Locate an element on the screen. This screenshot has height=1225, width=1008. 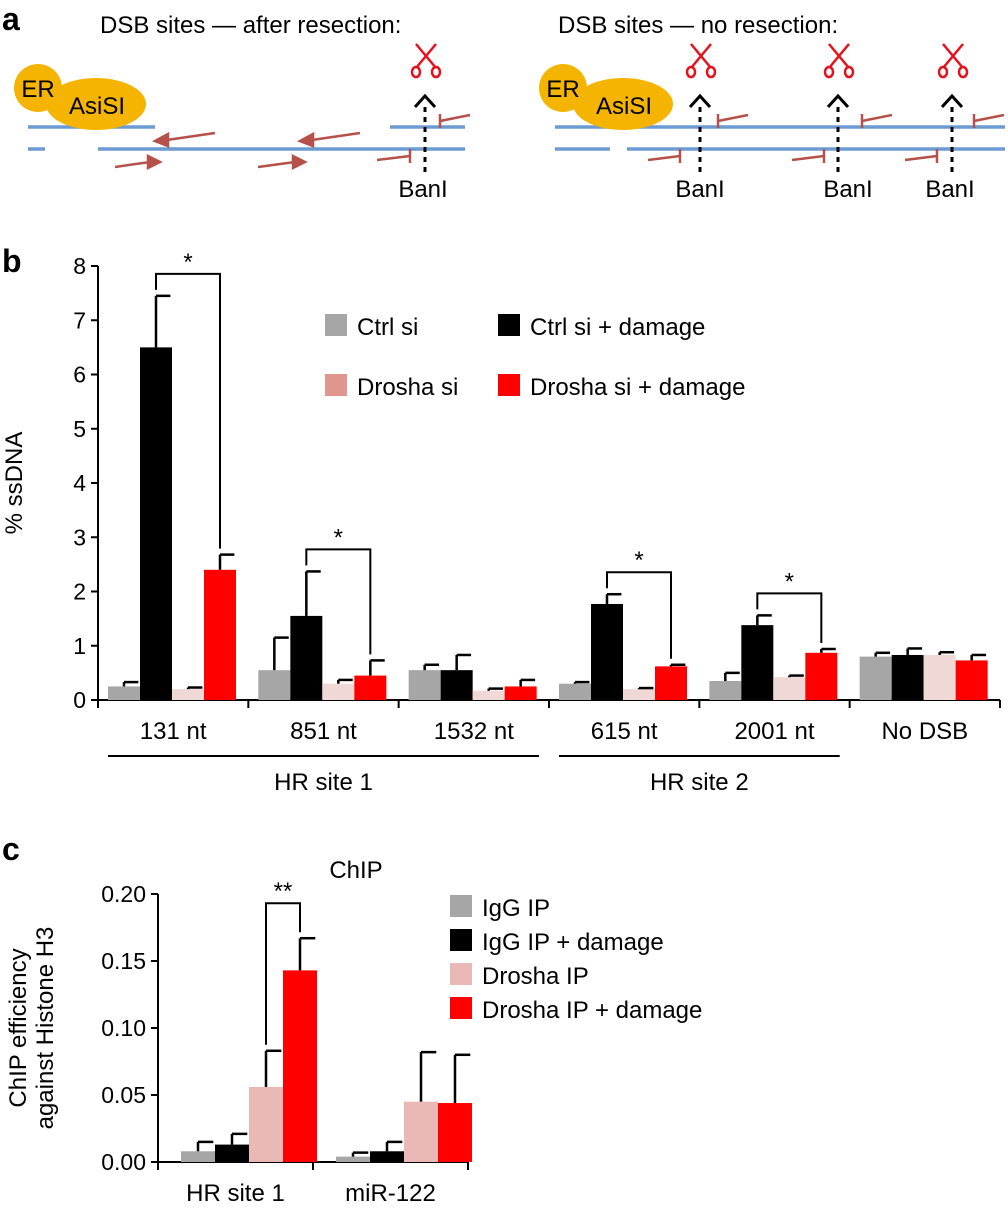
primer-arrows-right is located at coordinates (826, 138).